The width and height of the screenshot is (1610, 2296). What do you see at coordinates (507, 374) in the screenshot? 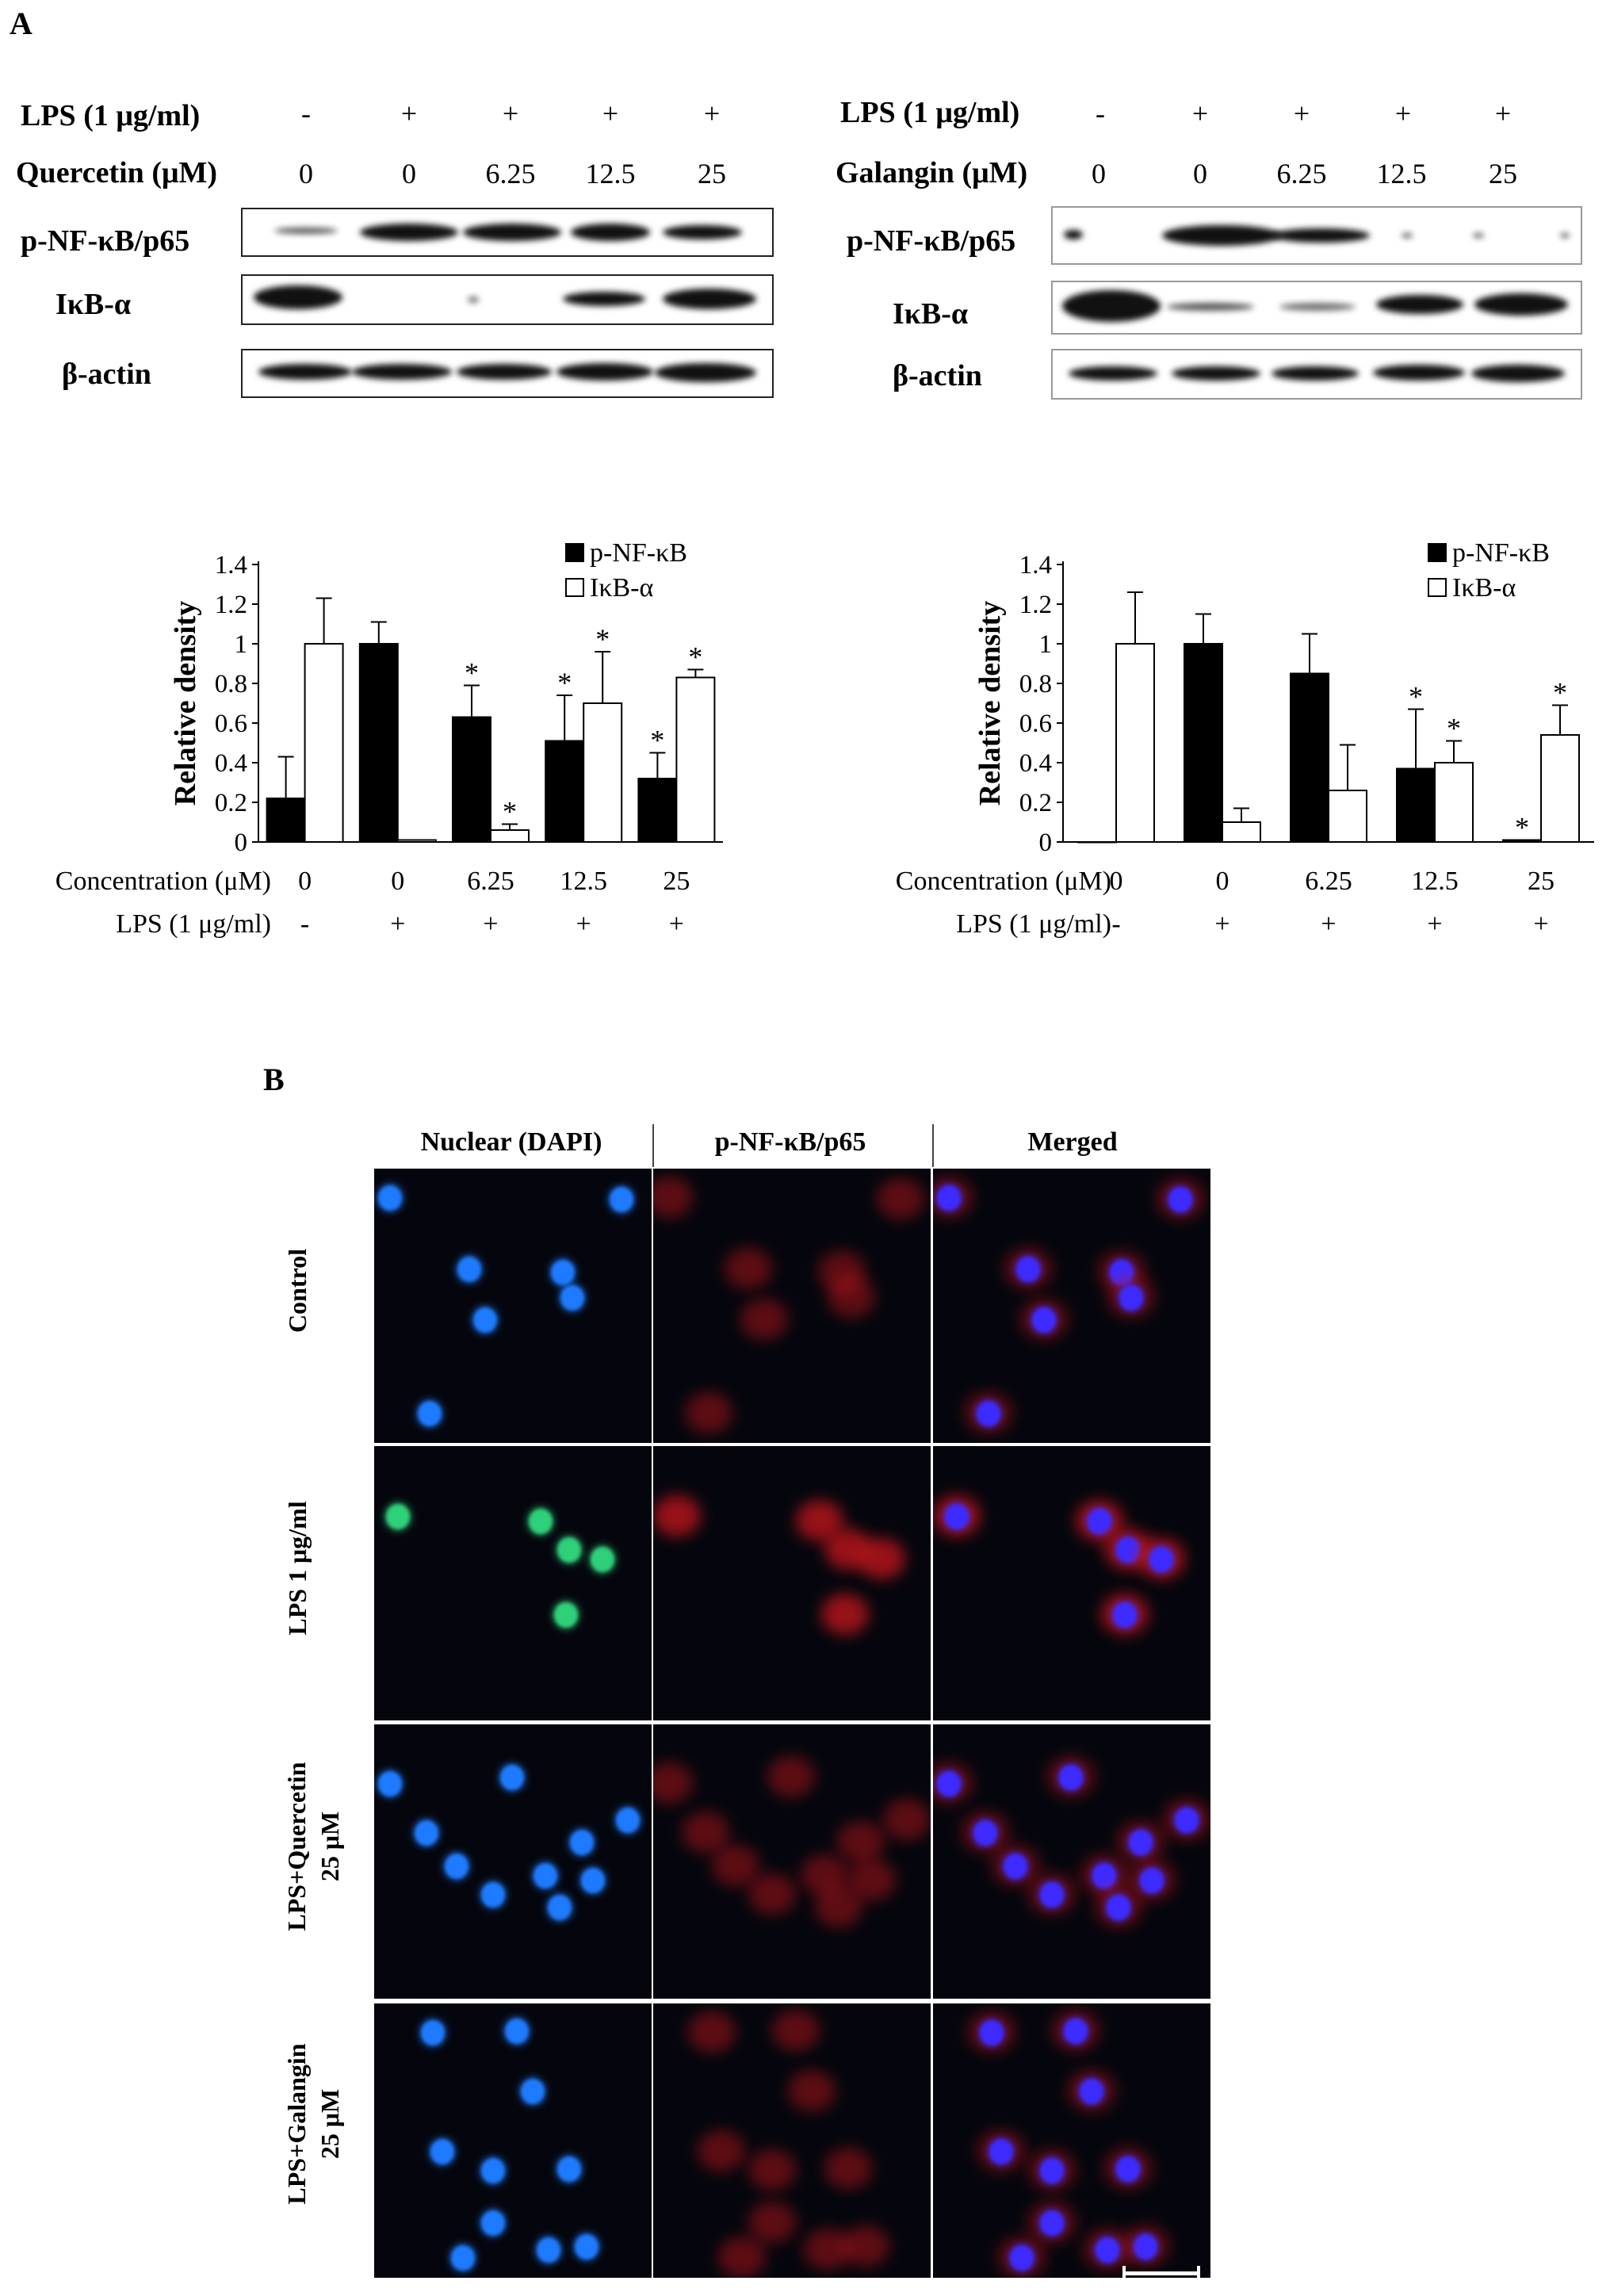
I see `blot-strip-actin` at bounding box center [507, 374].